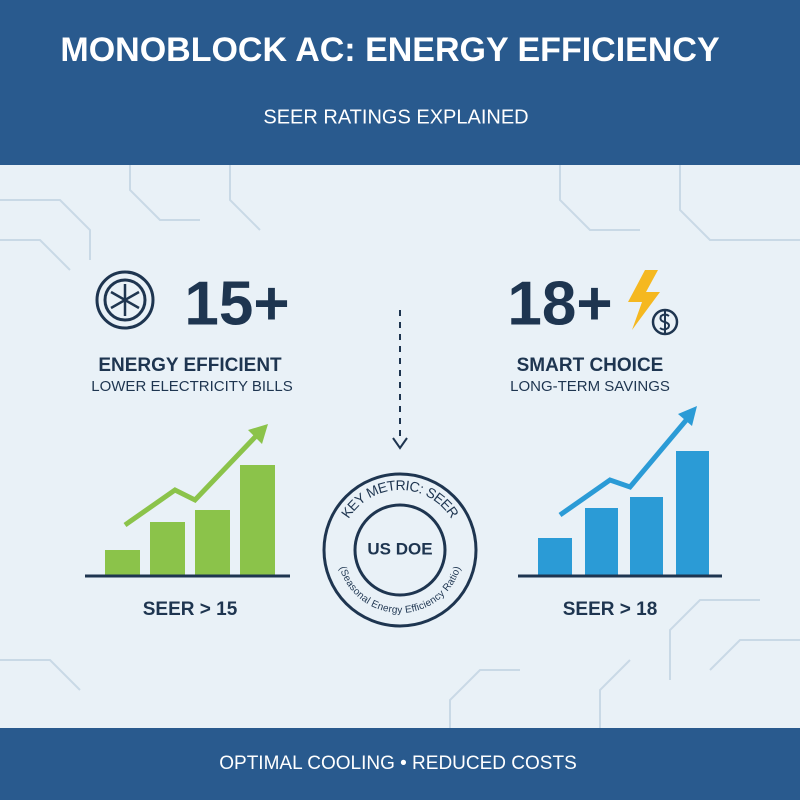  What do you see at coordinates (258, 434) in the screenshot?
I see `left-arrowhead` at bounding box center [258, 434].